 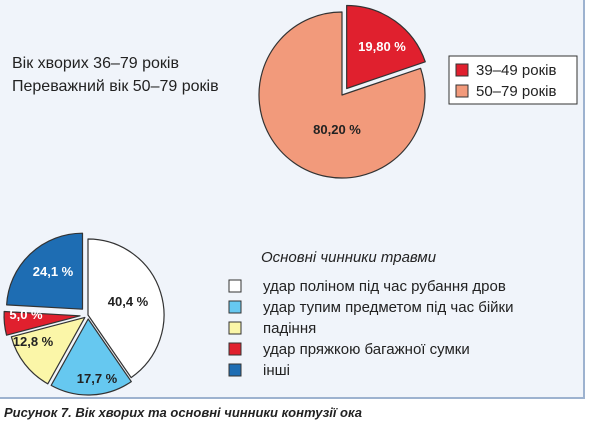 What do you see at coordinates (33, 341) in the screenshot?
I see `cause-pie-slice-label-3: 12,8 %` at bounding box center [33, 341].